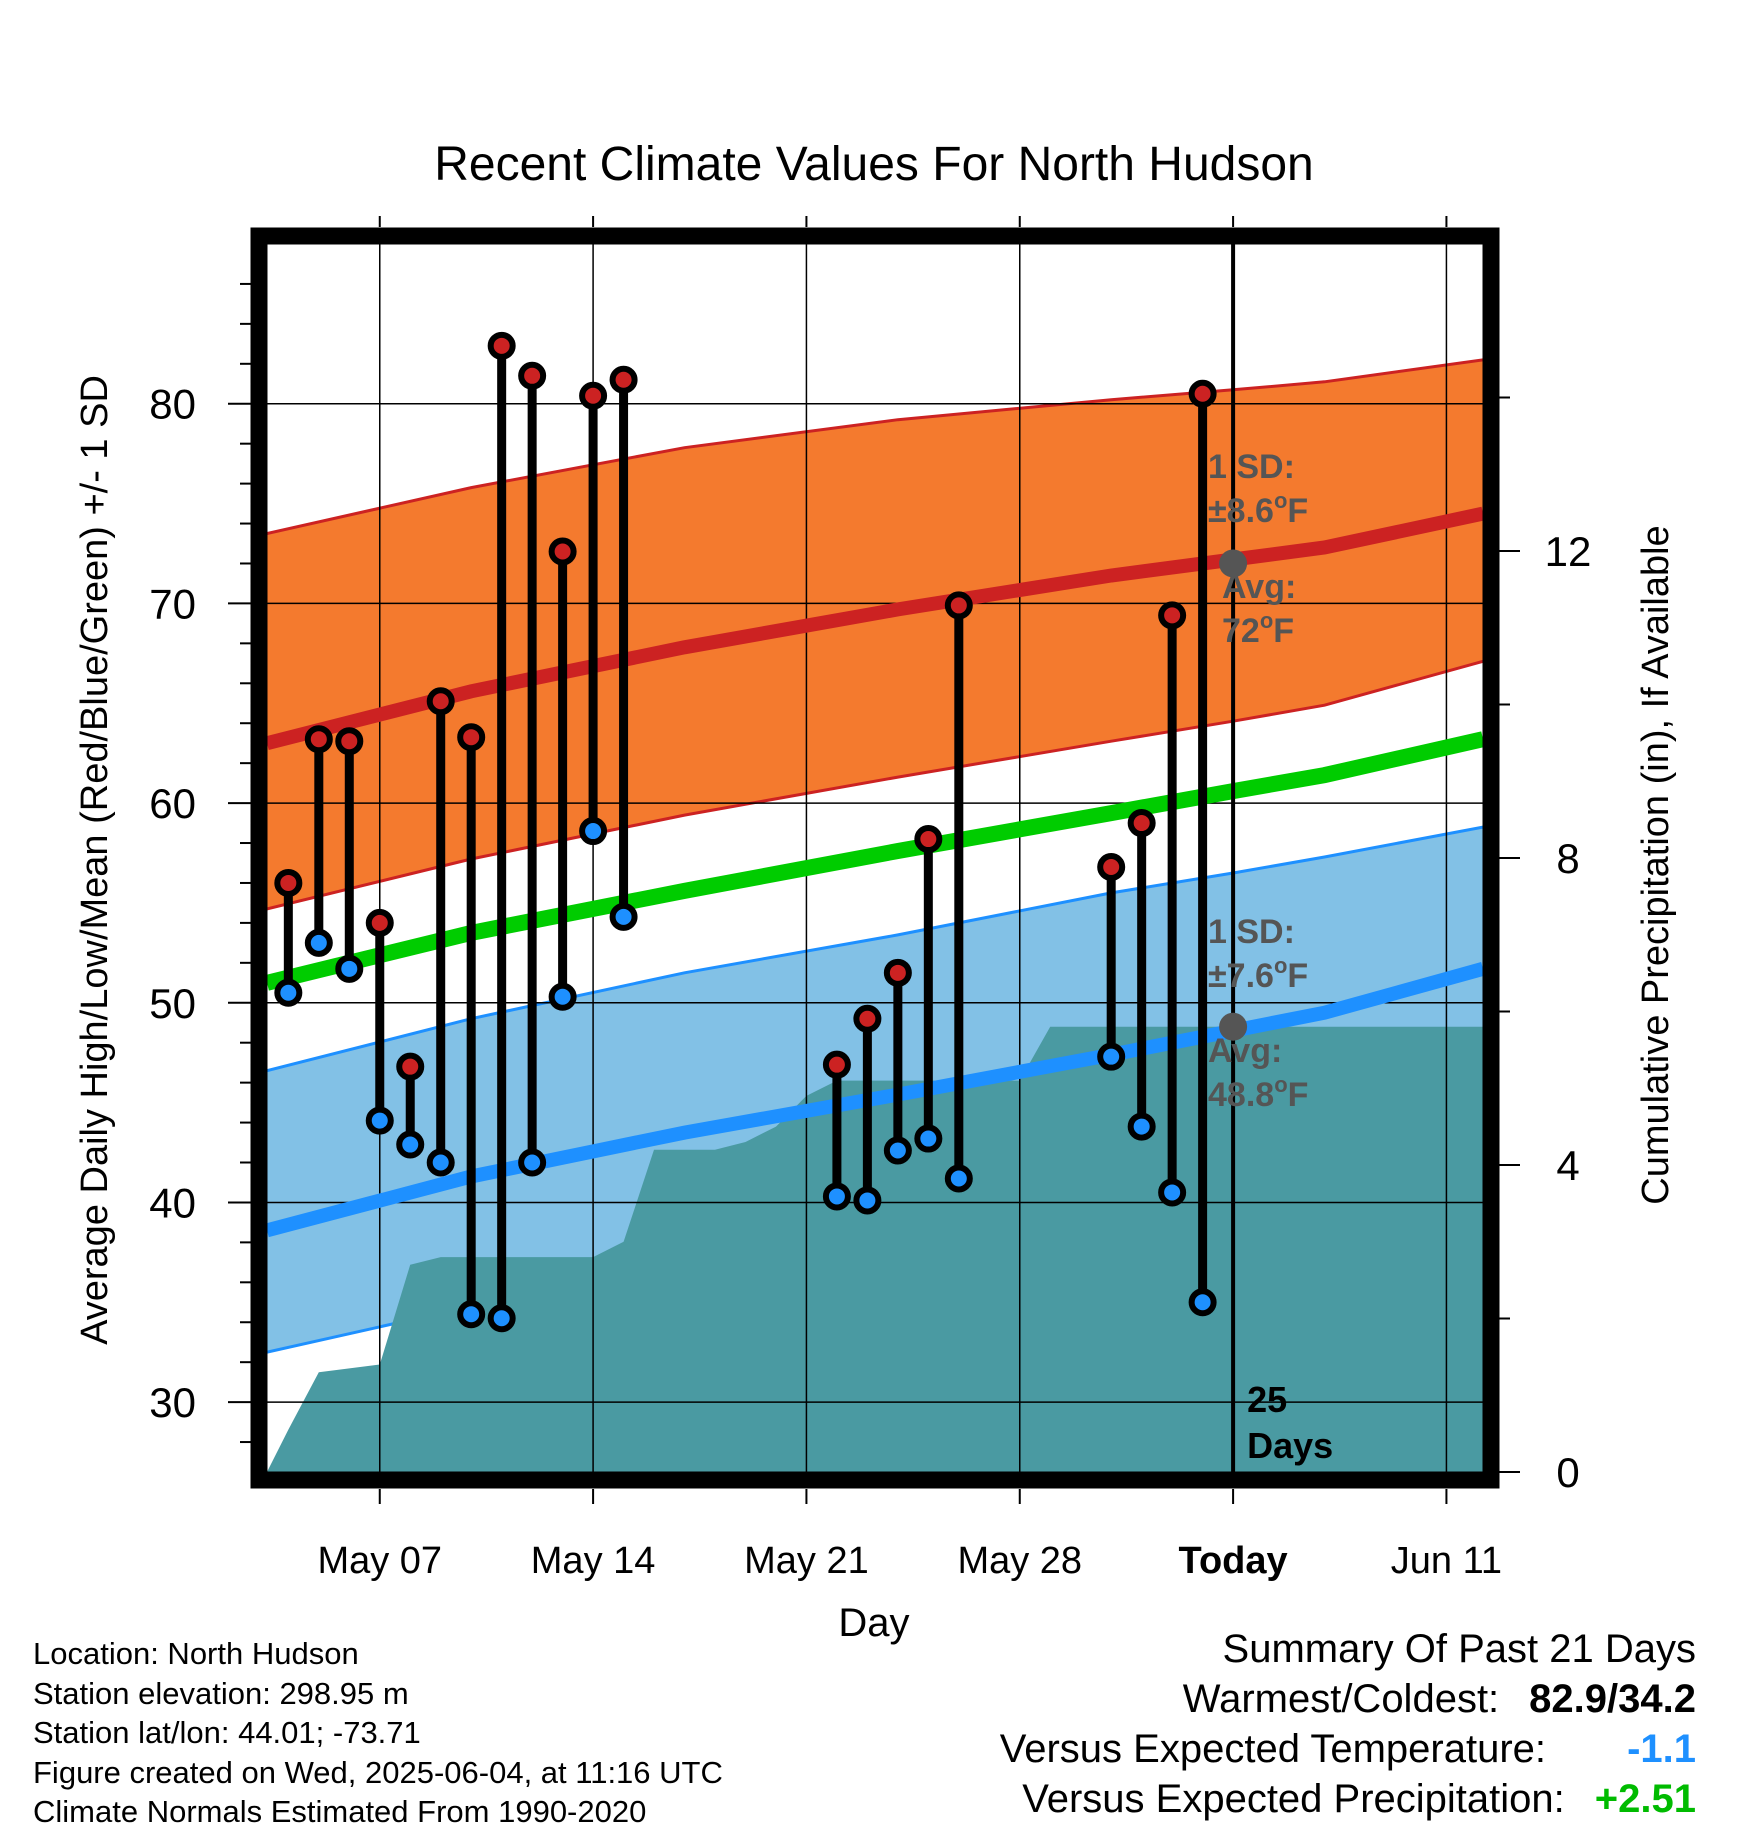  Describe the element at coordinates (1612, 1699) in the screenshot. I see `warmest-value: 82.9/34.2` at that location.